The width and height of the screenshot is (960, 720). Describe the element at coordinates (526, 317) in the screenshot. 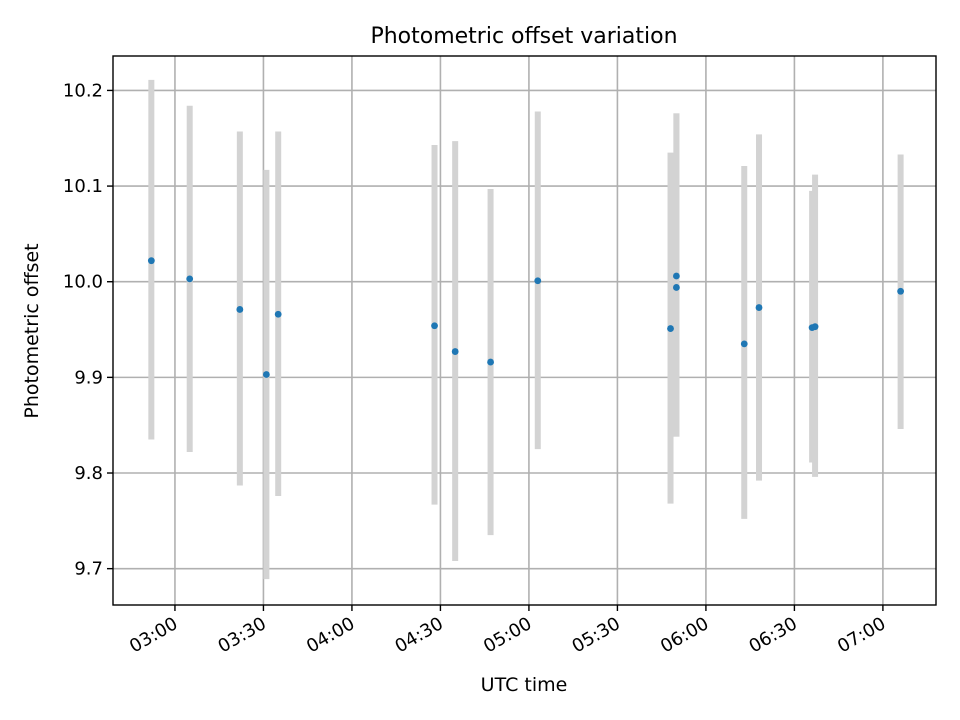

I see `data-points` at that location.